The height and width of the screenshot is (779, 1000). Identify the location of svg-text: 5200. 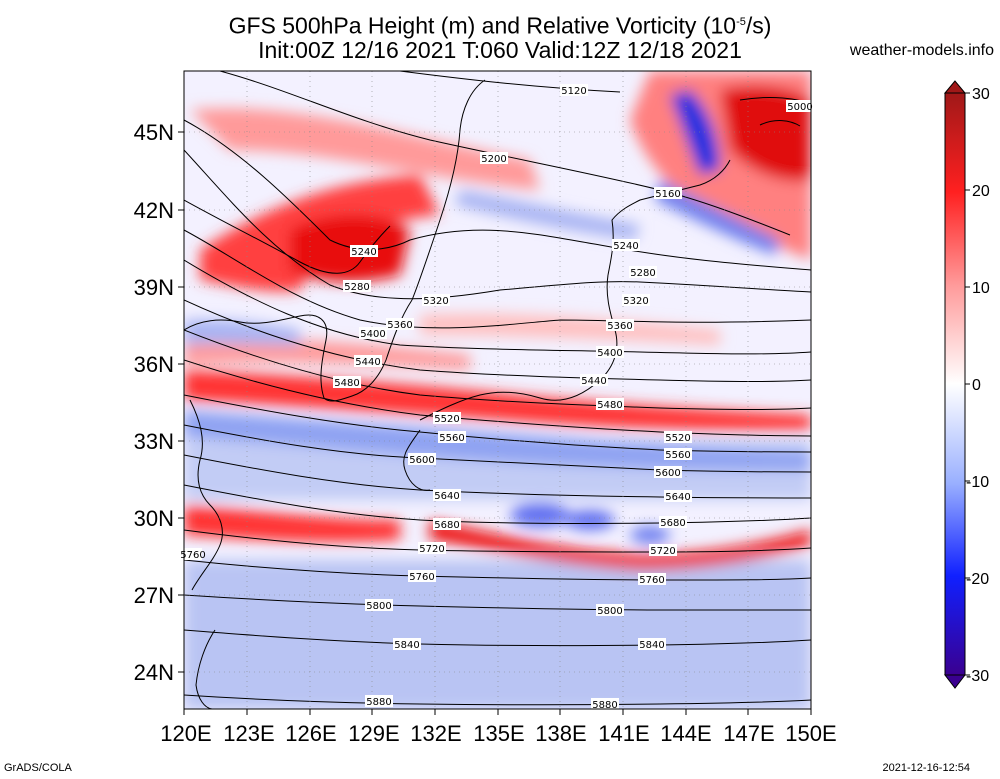
(493, 159).